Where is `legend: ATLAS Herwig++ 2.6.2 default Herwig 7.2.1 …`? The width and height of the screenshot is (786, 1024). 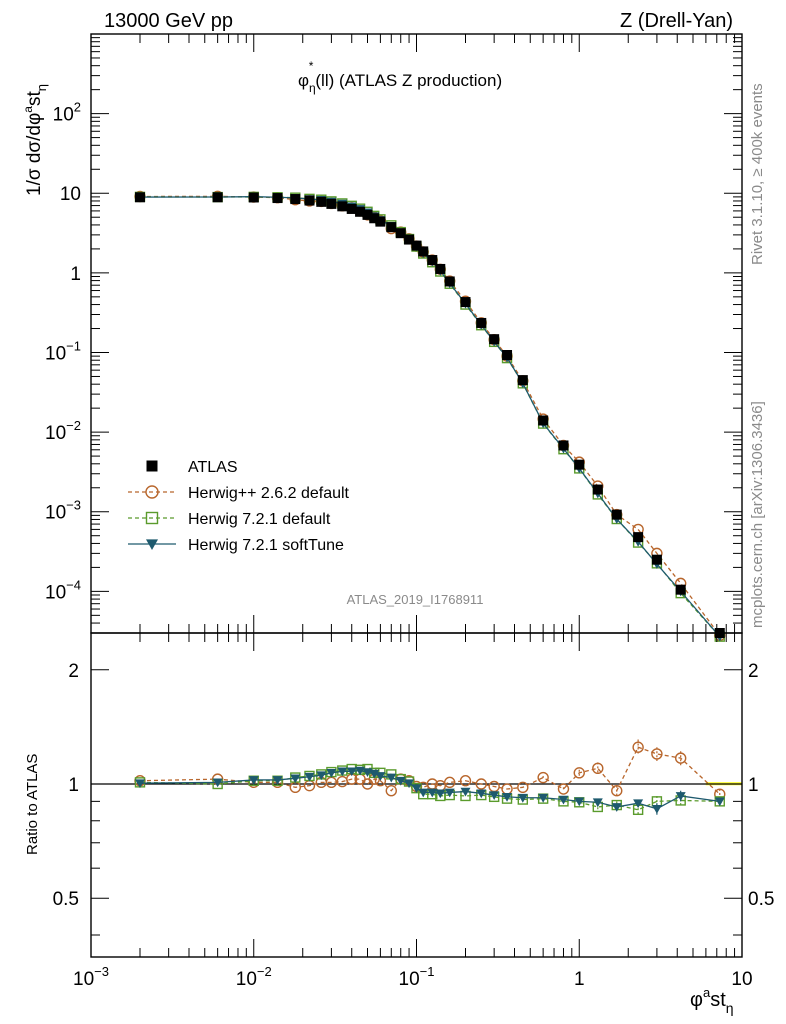 legend: ATLAS Herwig++ 2.6.2 default Herwig 7.2.1 … is located at coordinates (239, 506).